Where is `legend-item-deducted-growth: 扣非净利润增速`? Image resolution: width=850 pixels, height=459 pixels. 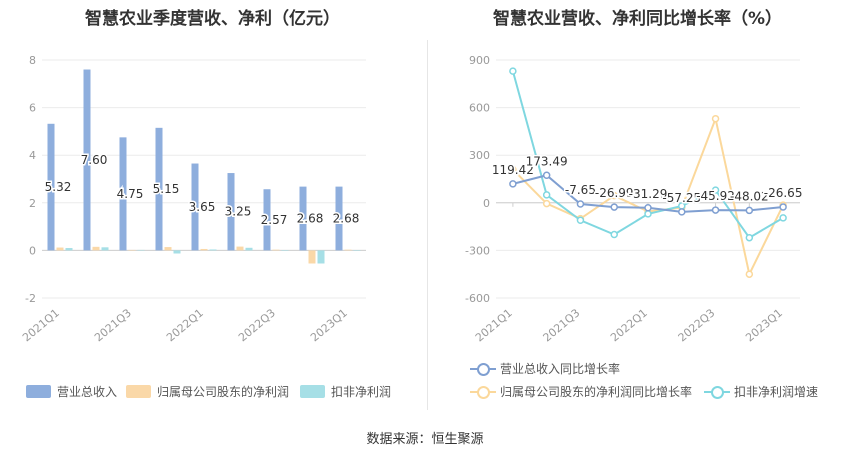
legend-item-deducted-growth: 扣非净利润增速 is located at coordinates (761, 391).